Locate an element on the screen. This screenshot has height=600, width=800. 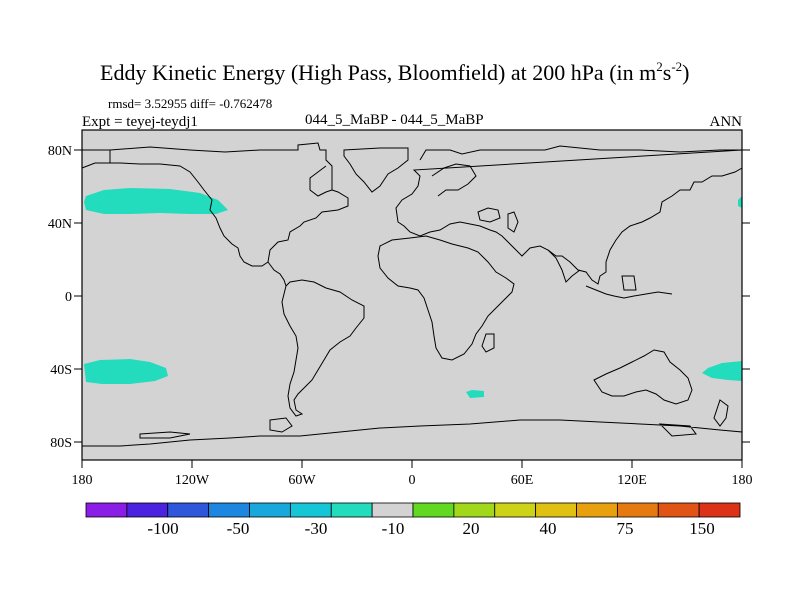
coast-new-zealand is located at coordinates (721, 413).